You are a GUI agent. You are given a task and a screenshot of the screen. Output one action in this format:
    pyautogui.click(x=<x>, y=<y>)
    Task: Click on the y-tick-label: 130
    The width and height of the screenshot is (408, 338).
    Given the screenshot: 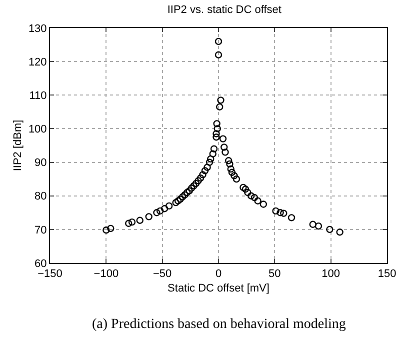 What is the action you would take?
    pyautogui.click(x=37, y=28)
    